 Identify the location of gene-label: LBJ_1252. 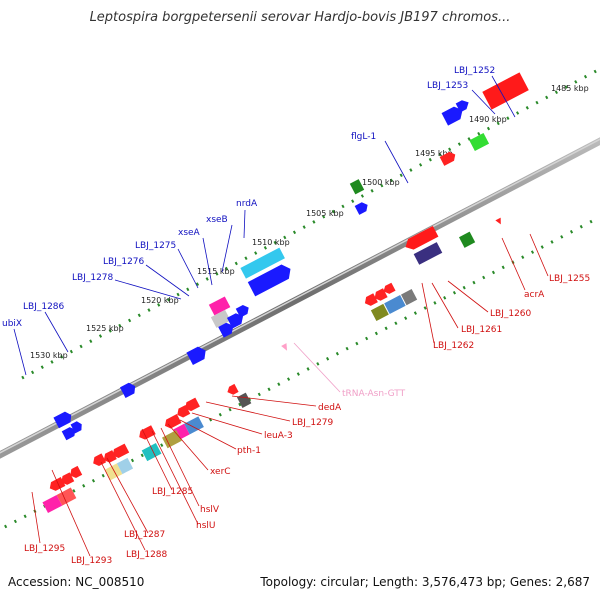
(474, 71).